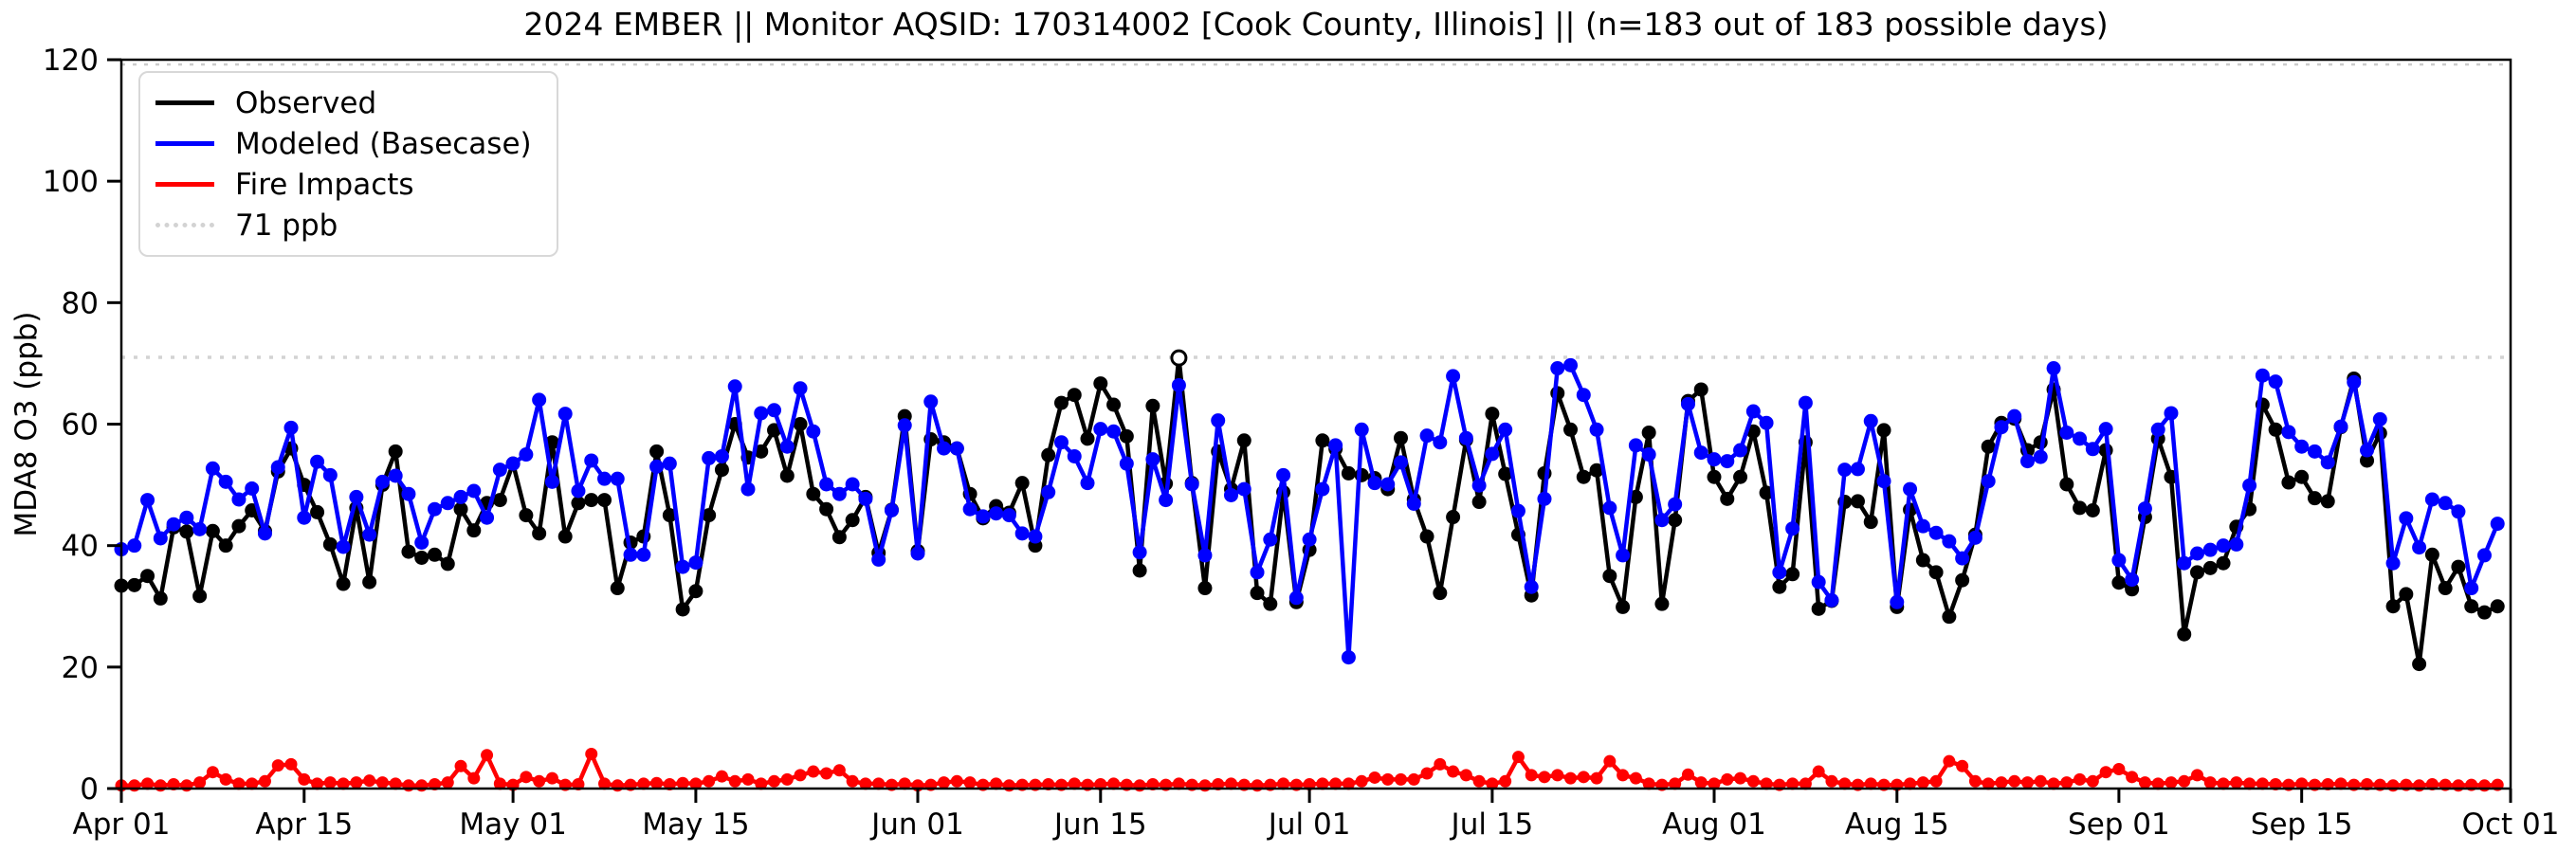 This screenshot has width=2576, height=853. Describe the element at coordinates (343, 225) in the screenshot. I see `legend-item-refline: 71 ppb` at that location.